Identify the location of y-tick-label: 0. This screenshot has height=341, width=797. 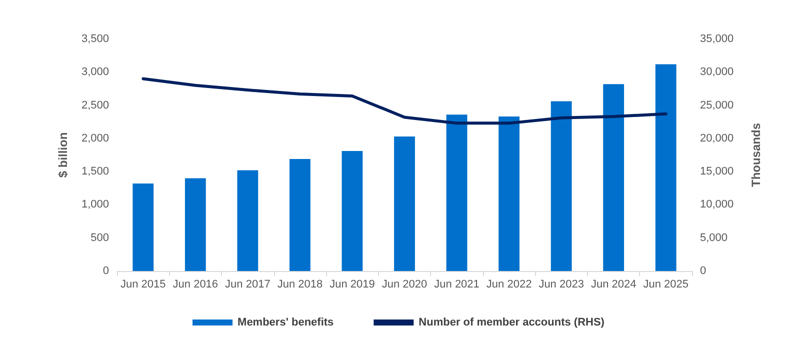
(105, 271).